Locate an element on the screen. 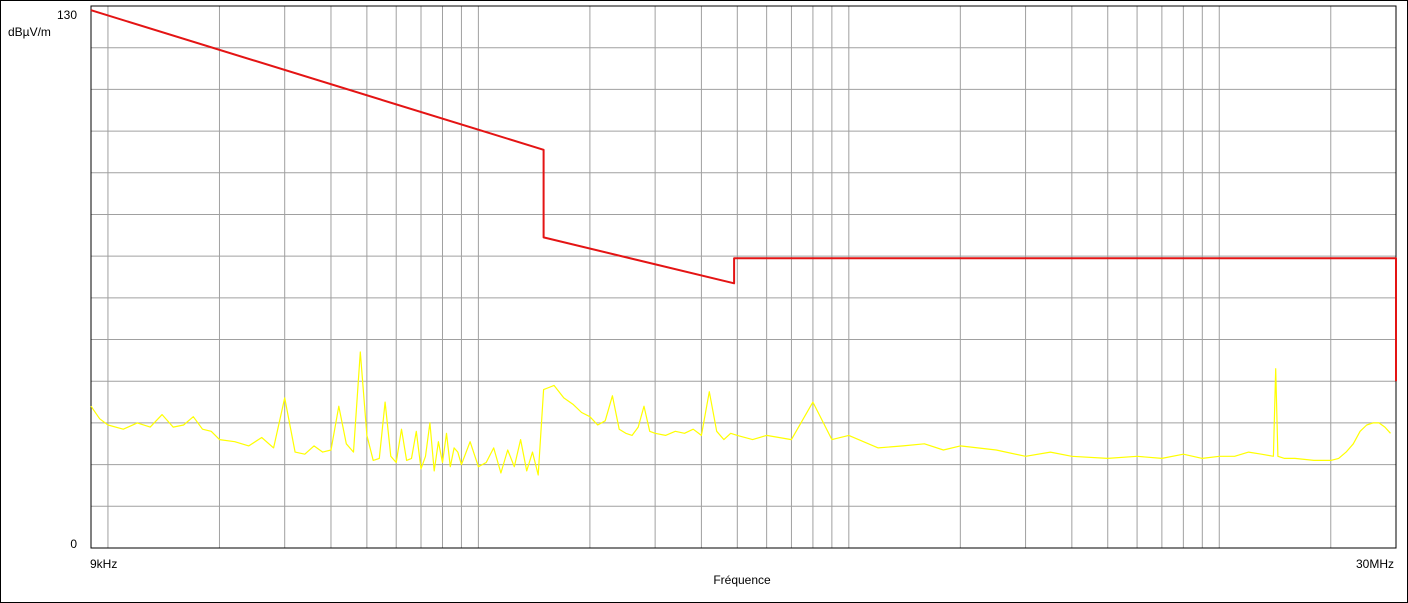 Image resolution: width=1408 pixels, height=603 pixels. x-axis-label: Fréquence is located at coordinates (742, 580).